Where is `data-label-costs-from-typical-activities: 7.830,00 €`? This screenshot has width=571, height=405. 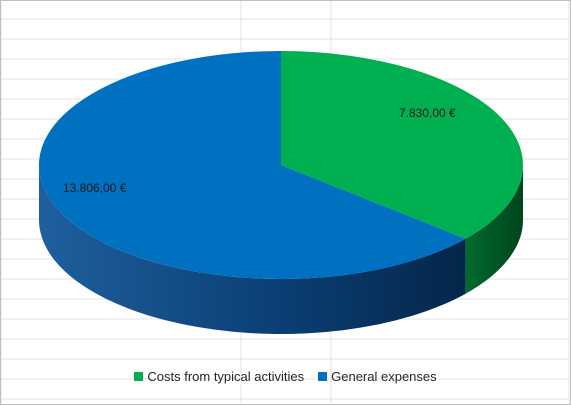
data-label-costs-from-typical-activities: 7.830,00 € is located at coordinates (427, 113).